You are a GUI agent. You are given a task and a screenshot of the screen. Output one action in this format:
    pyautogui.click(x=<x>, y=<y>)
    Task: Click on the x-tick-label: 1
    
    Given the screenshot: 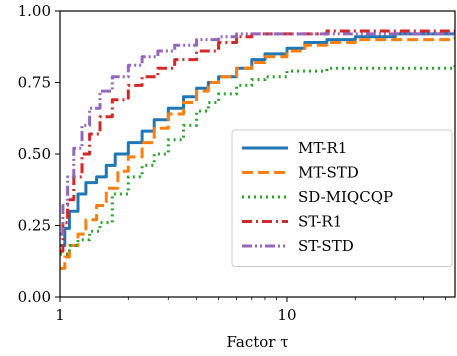 What is the action you would take?
    pyautogui.click(x=60, y=315)
    